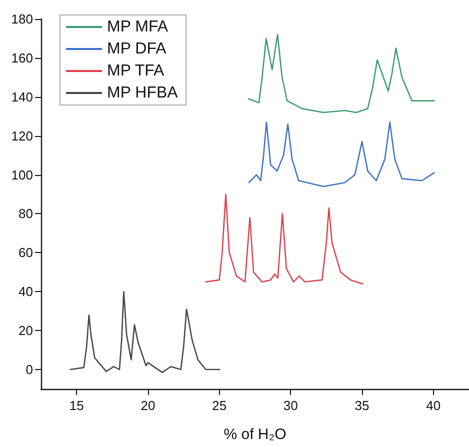 The height and width of the screenshot is (447, 469). I want to click on legend-label: MP TFA, so click(136, 71).